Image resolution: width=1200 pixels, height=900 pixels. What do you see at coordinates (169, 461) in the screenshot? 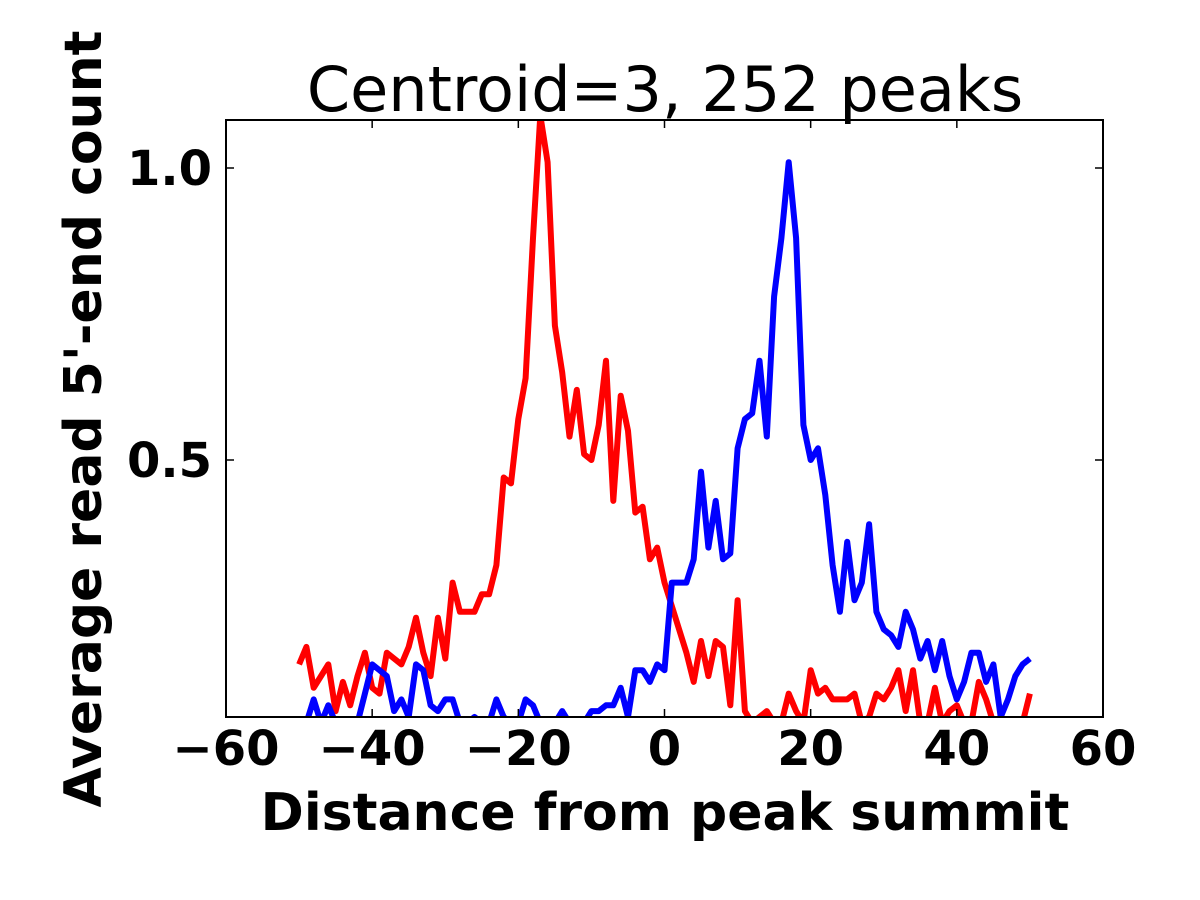
I see `y-tick-label: 0.5` at bounding box center [169, 461].